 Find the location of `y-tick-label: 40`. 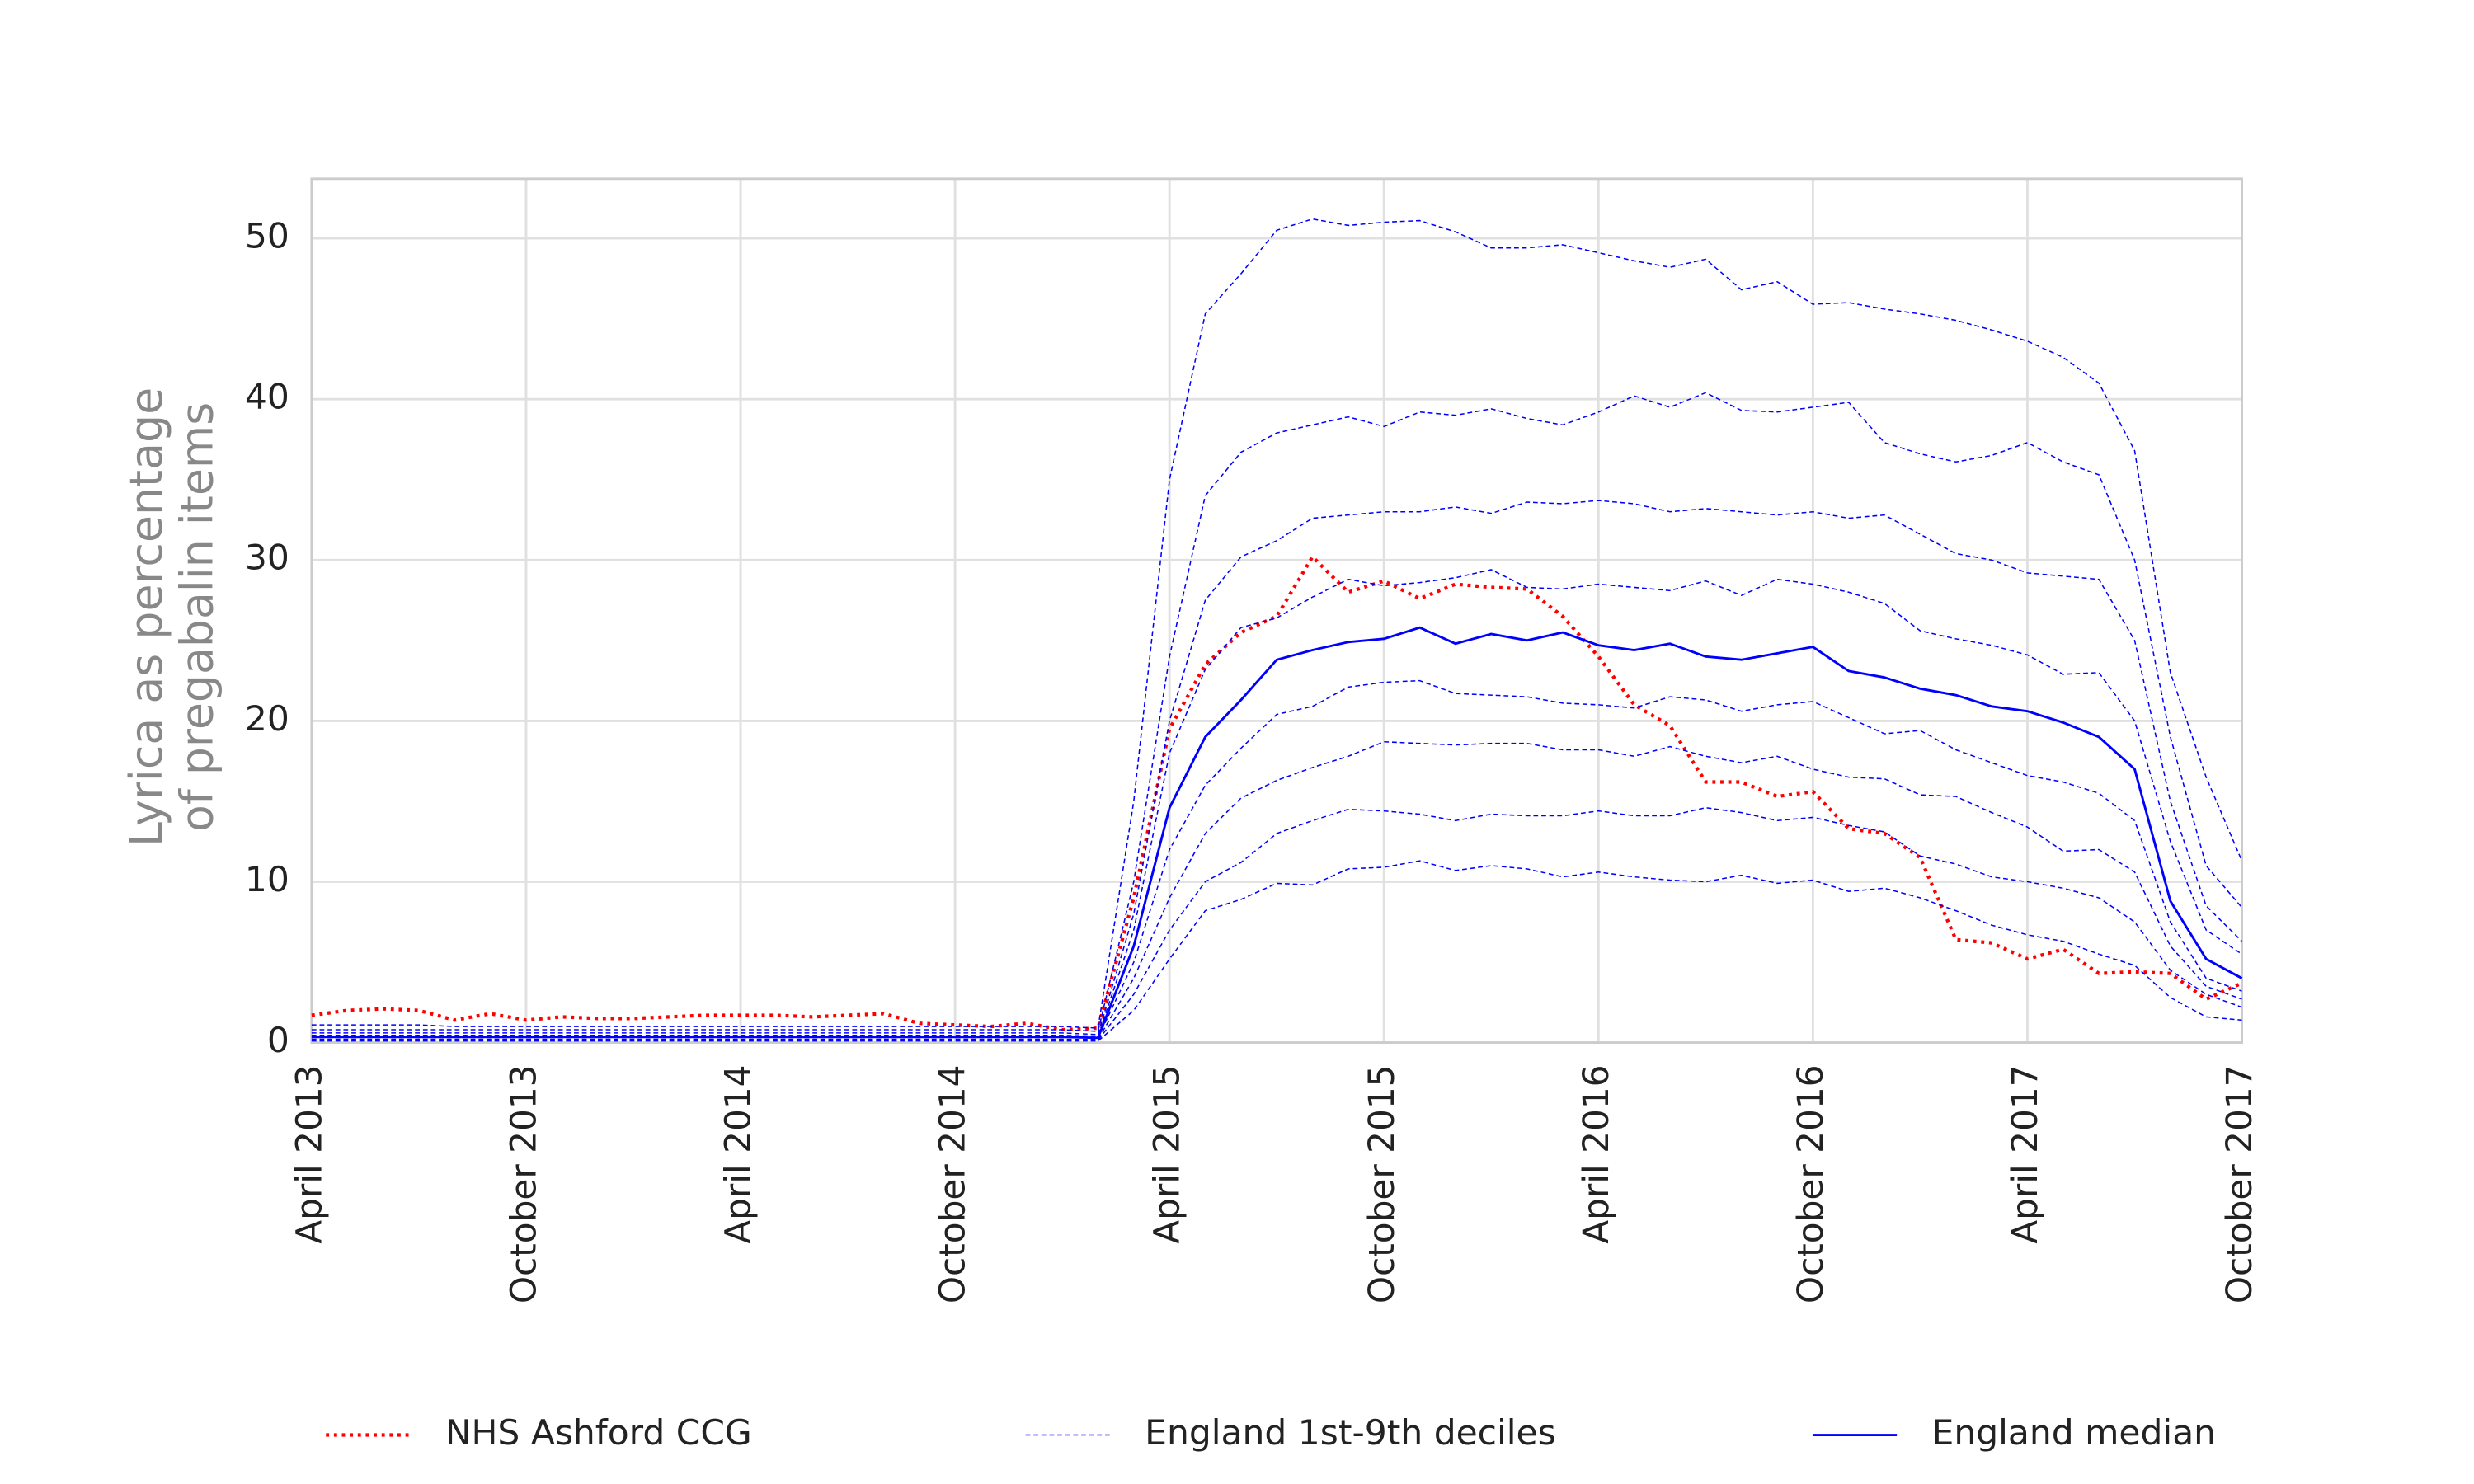

y-tick-label: 40 is located at coordinates (267, 397).